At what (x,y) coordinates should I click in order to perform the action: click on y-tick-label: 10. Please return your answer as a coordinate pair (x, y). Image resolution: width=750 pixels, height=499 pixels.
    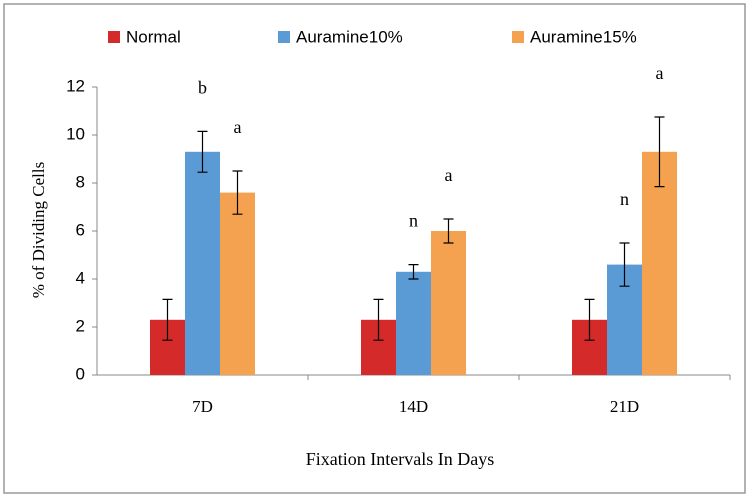
    Looking at the image, I should click on (75, 133).